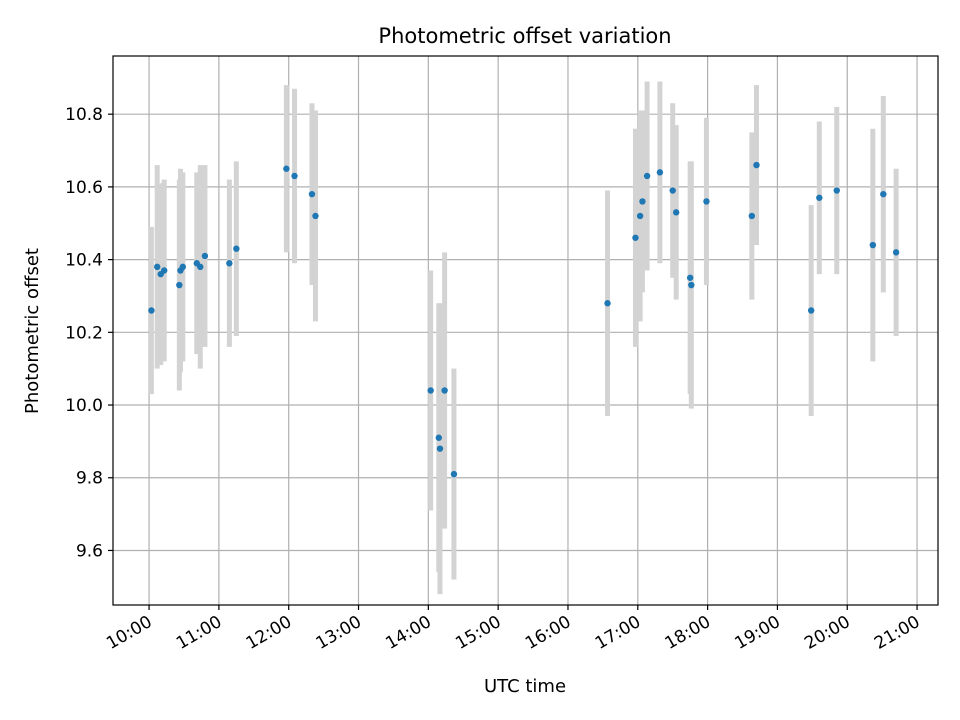 This screenshot has height=720, width=960. I want to click on y-tick-label: 9.8, so click(89, 479).